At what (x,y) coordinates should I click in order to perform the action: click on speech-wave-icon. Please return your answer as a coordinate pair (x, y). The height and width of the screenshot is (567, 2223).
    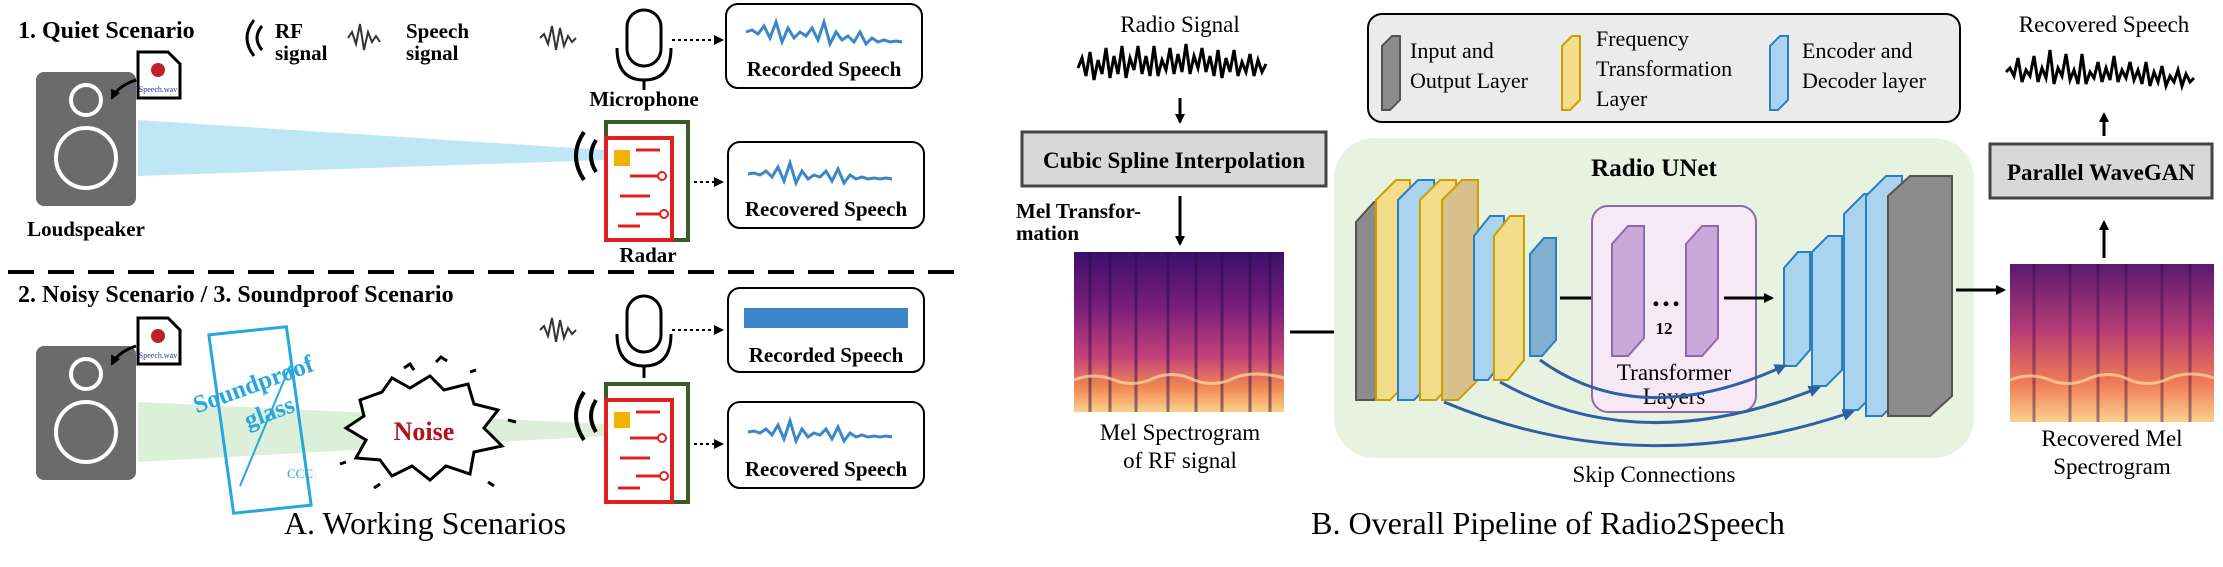
    Looking at the image, I should click on (558, 38).